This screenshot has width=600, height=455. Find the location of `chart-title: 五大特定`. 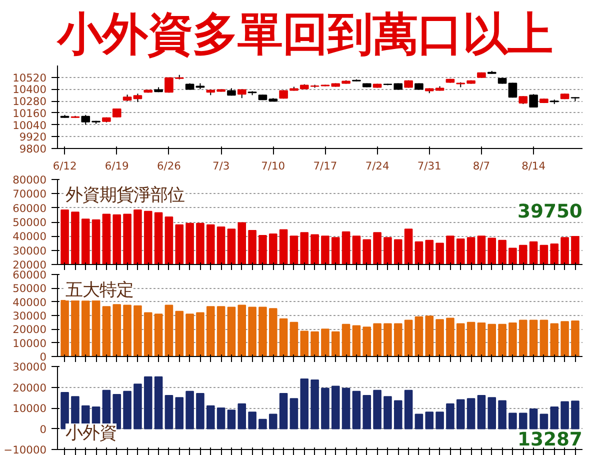

chart-title: 五大特定 is located at coordinates (100, 290).